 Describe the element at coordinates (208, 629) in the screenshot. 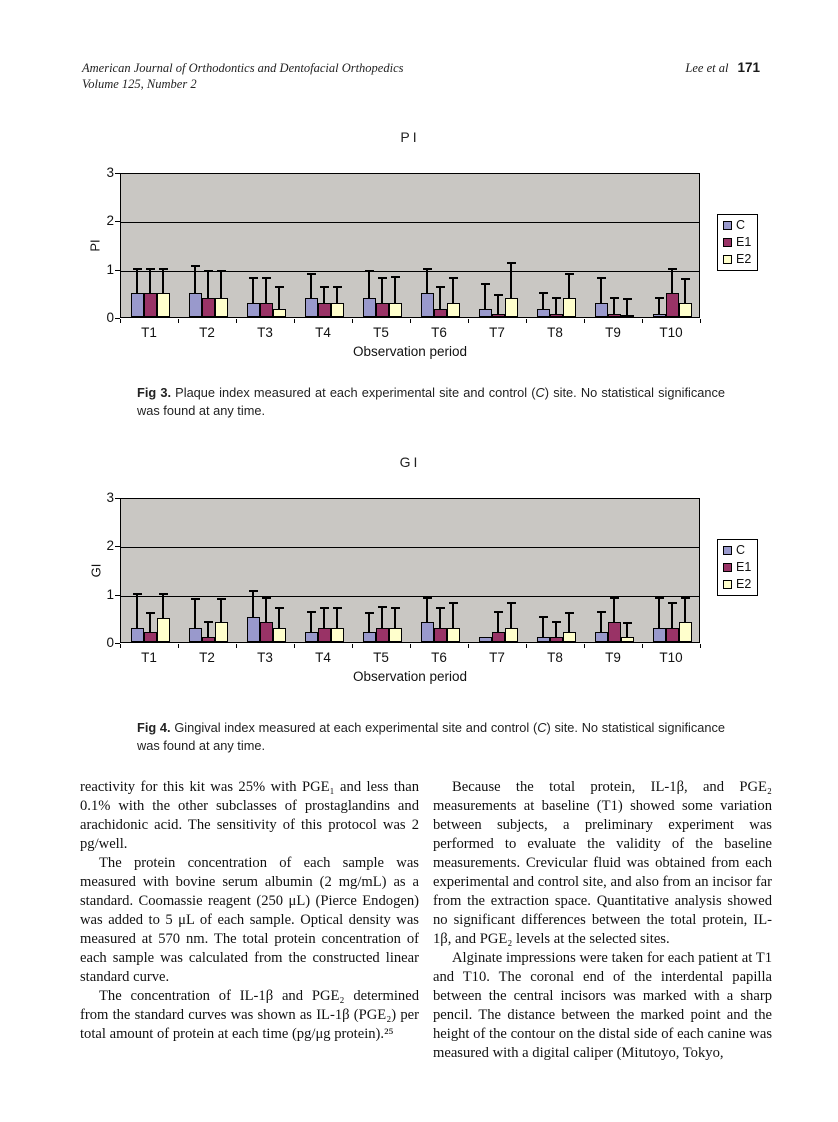

I see `error-bar-E1-T2` at that location.